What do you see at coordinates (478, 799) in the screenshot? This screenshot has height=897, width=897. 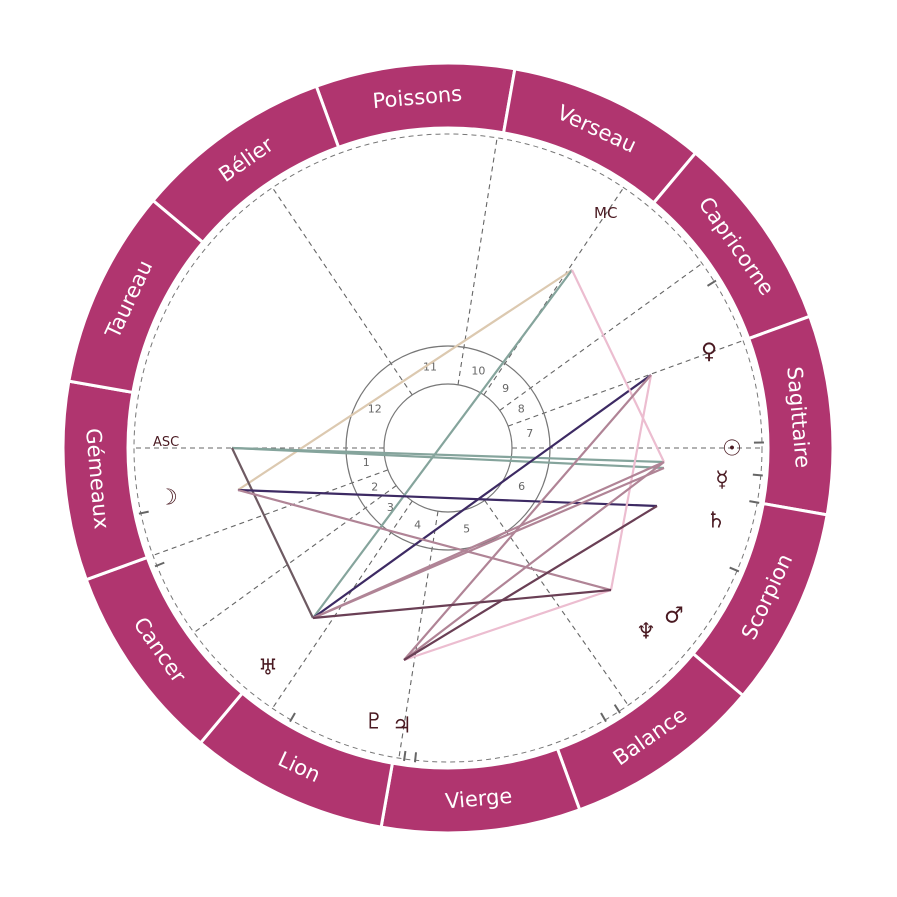 I see `sign-label: Vierge` at bounding box center [478, 799].